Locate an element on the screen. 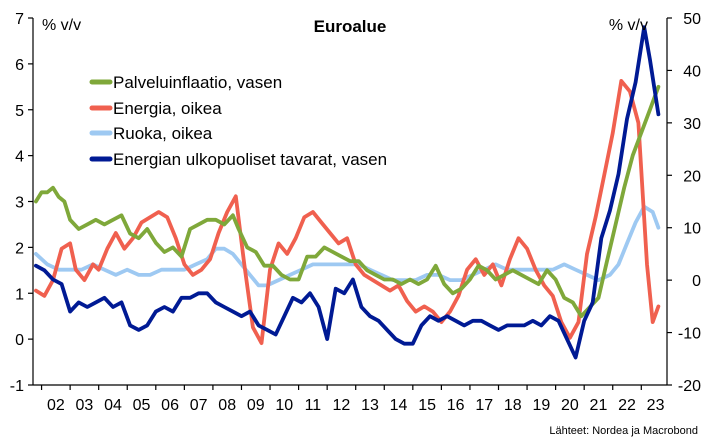  x-tick-label: 11 is located at coordinates (313, 405).